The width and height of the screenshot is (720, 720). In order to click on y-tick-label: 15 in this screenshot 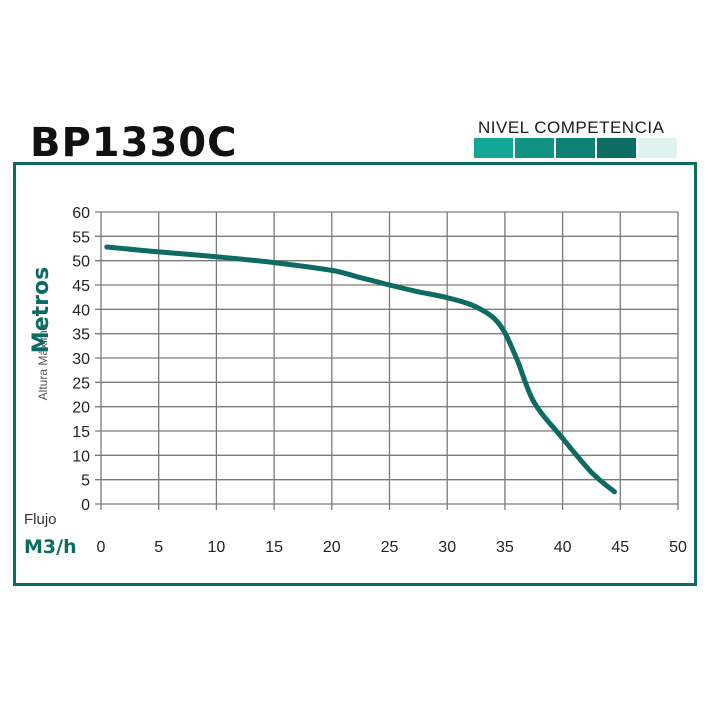, I will do `click(81, 432)`.